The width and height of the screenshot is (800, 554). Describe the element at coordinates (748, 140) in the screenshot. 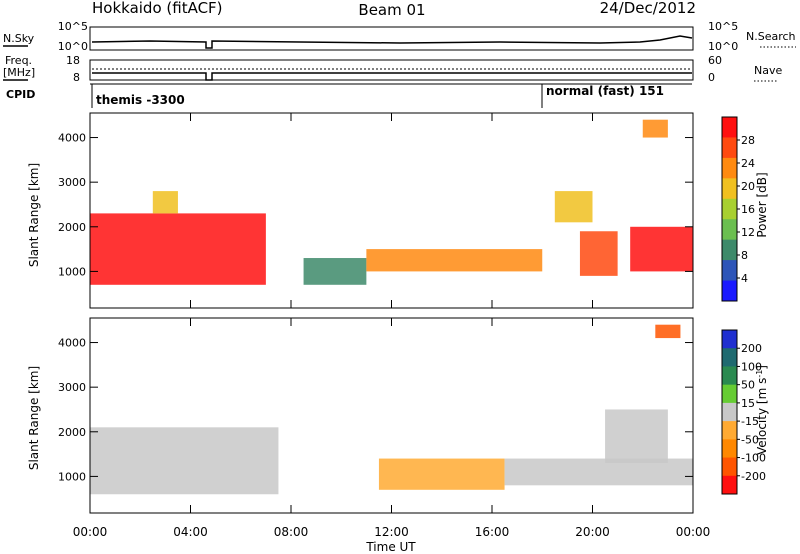

I see `power-colorbar-tick: 28` at that location.